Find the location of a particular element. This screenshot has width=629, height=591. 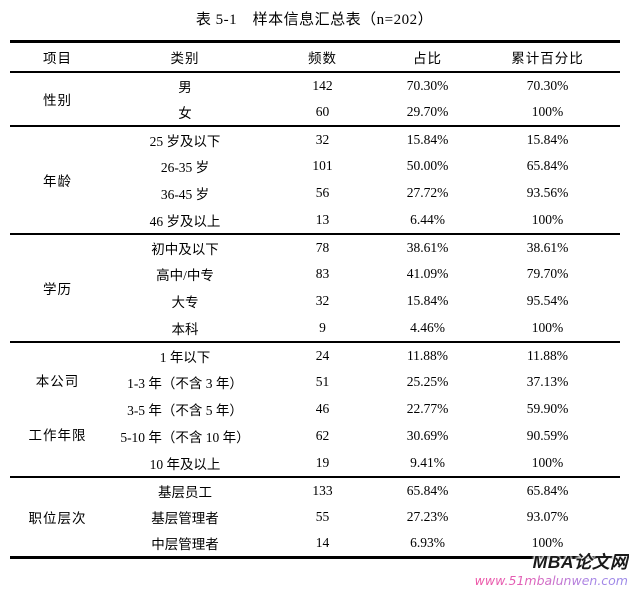

item-cell: 年龄 is located at coordinates (57, 180).